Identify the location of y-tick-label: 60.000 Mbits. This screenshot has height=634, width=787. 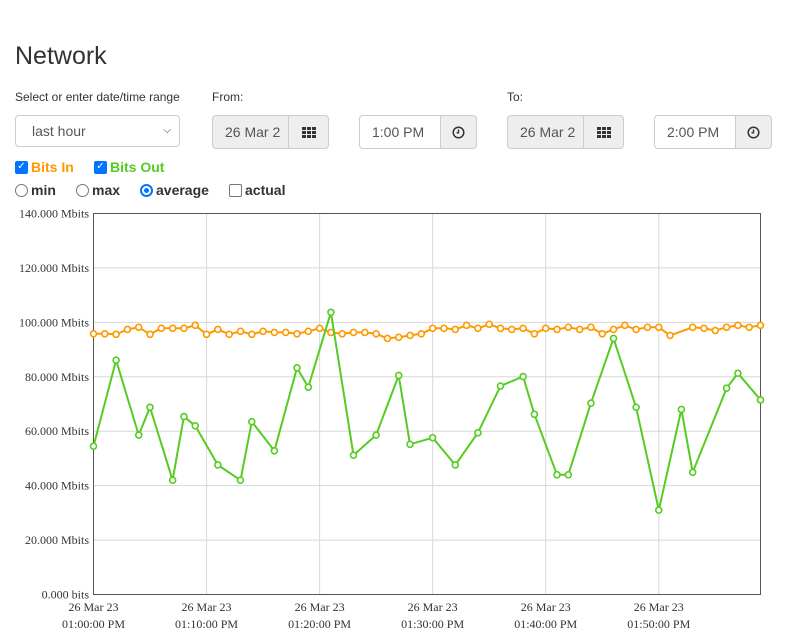
(57, 431).